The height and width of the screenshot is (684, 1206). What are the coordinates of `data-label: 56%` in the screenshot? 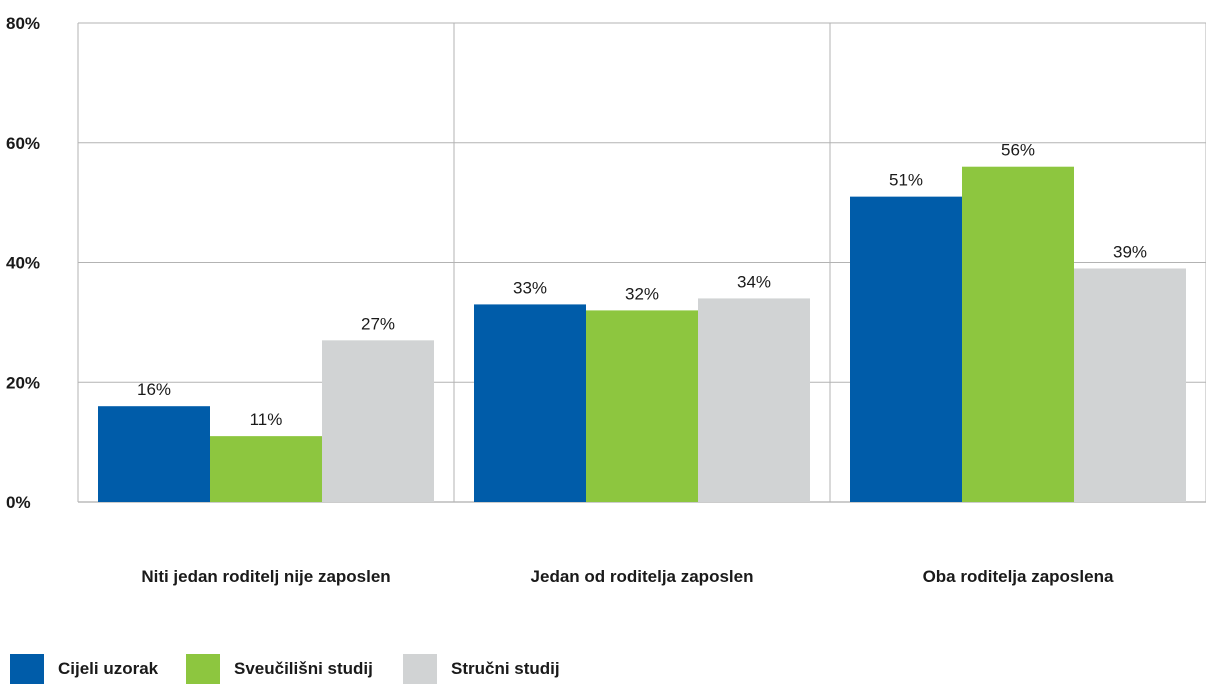 It's located at (1018, 150).